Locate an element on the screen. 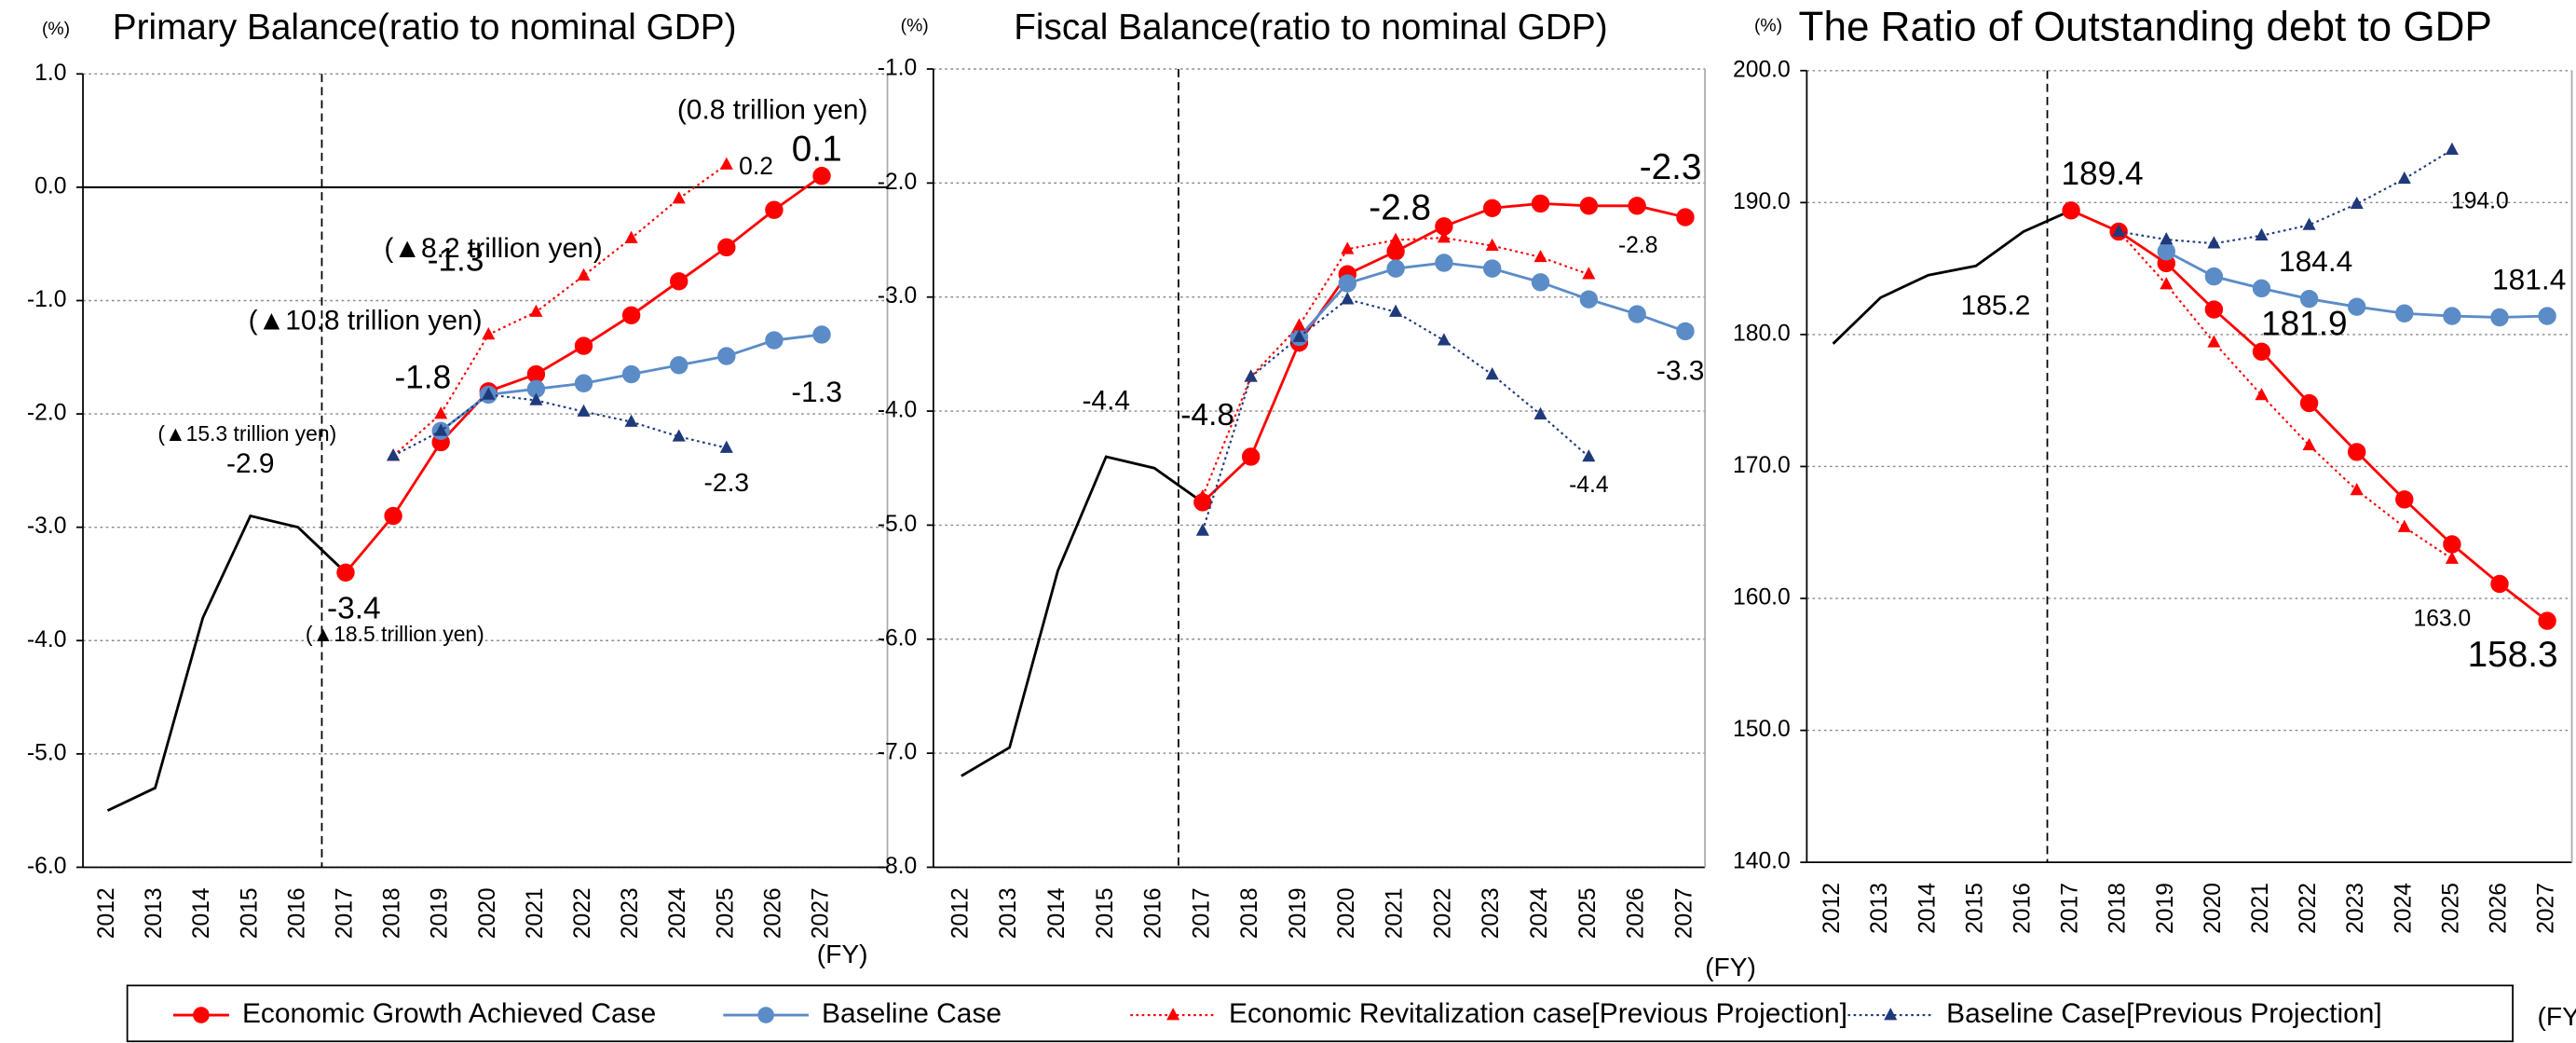 This screenshot has height=1043, width=2576. legend-marker is located at coordinates (201, 1015).